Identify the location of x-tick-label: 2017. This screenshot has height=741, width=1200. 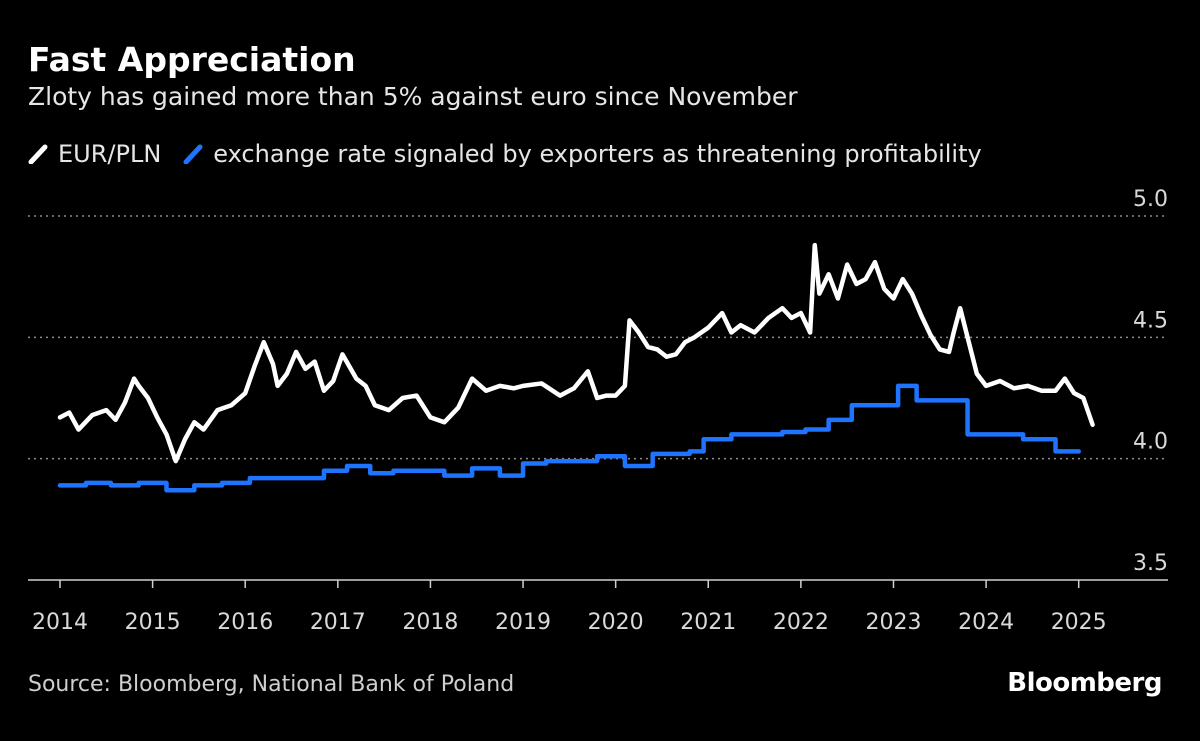
(338, 622).